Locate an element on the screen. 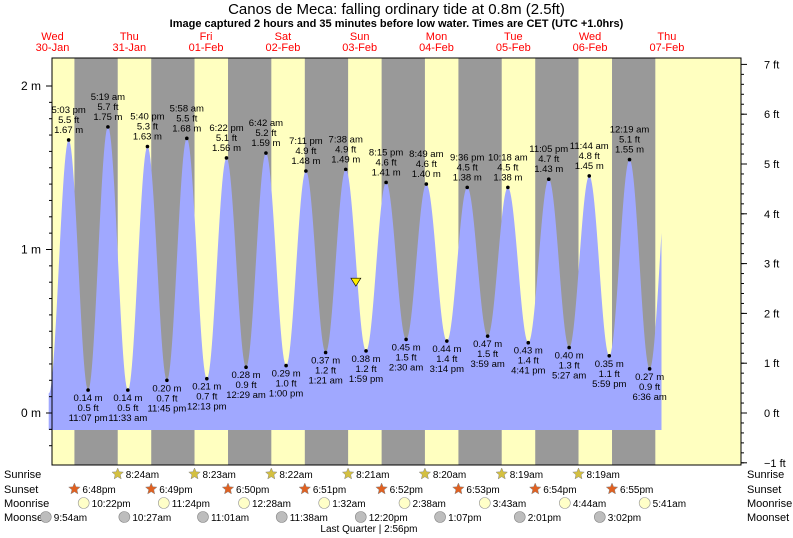 The image size is (793, 538). low-tide-m-label: 0.45 m is located at coordinates (406, 347).